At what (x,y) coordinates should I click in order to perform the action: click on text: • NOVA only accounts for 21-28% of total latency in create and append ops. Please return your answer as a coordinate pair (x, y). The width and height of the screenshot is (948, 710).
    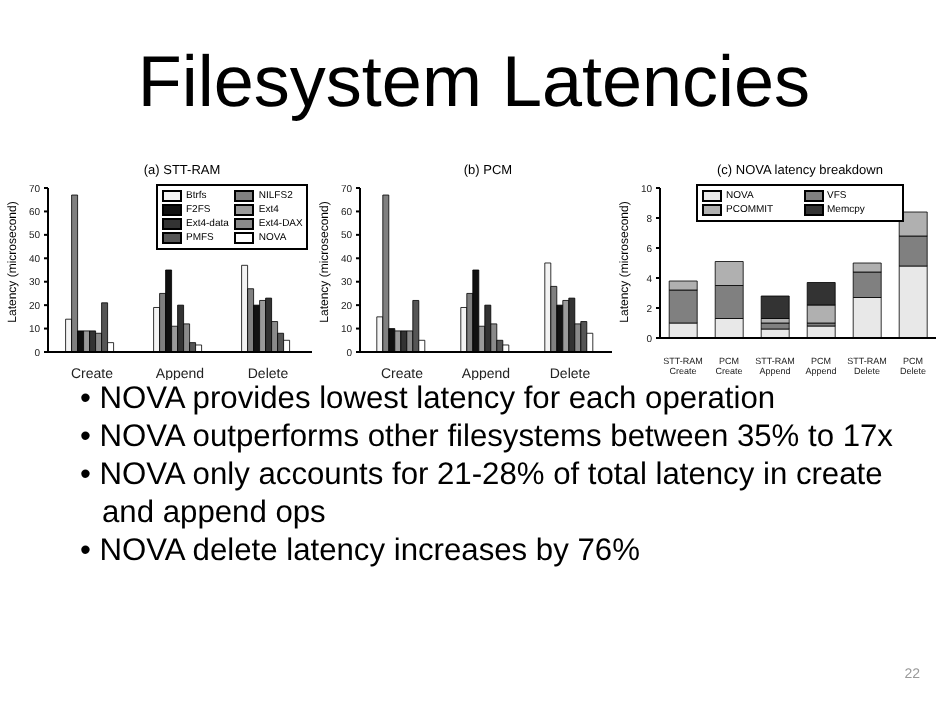
    Looking at the image, I should click on (482, 494).